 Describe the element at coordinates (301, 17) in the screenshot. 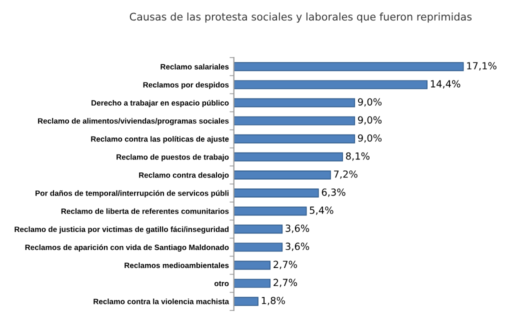

I see `chart-title: Causas de las protesta sociales y laborales que fueron reprimidas` at that location.